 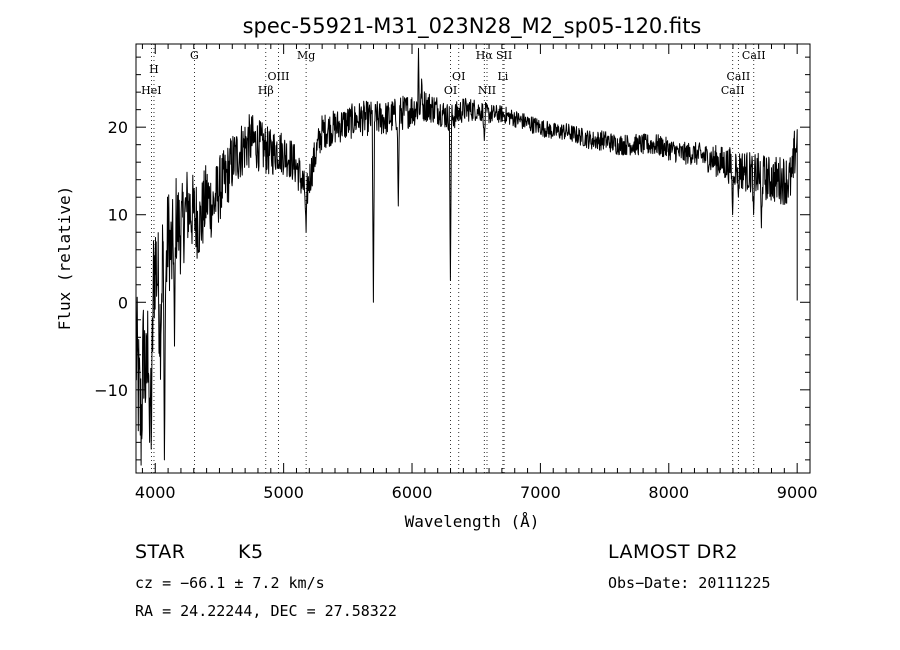 What do you see at coordinates (155, 492) in the screenshot?
I see `x-tick-label: 4000` at bounding box center [155, 492].